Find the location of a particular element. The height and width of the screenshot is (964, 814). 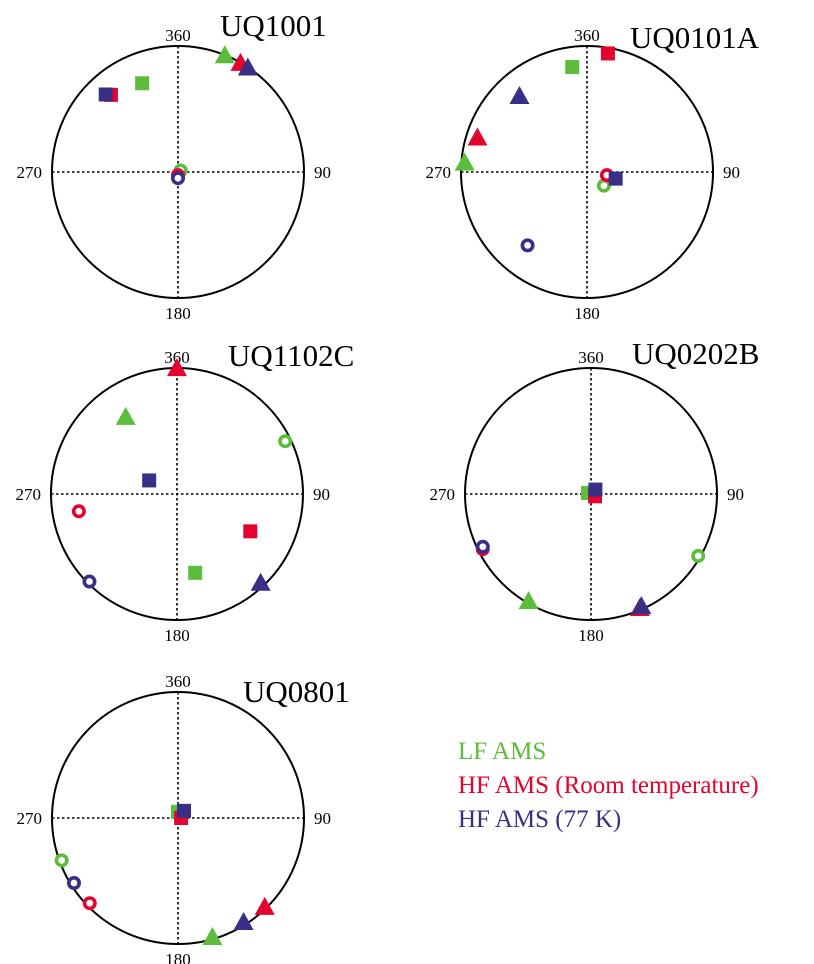

legend-entry-hf-ams-room-temperature: HF AMS (Room temperature) is located at coordinates (608, 785).